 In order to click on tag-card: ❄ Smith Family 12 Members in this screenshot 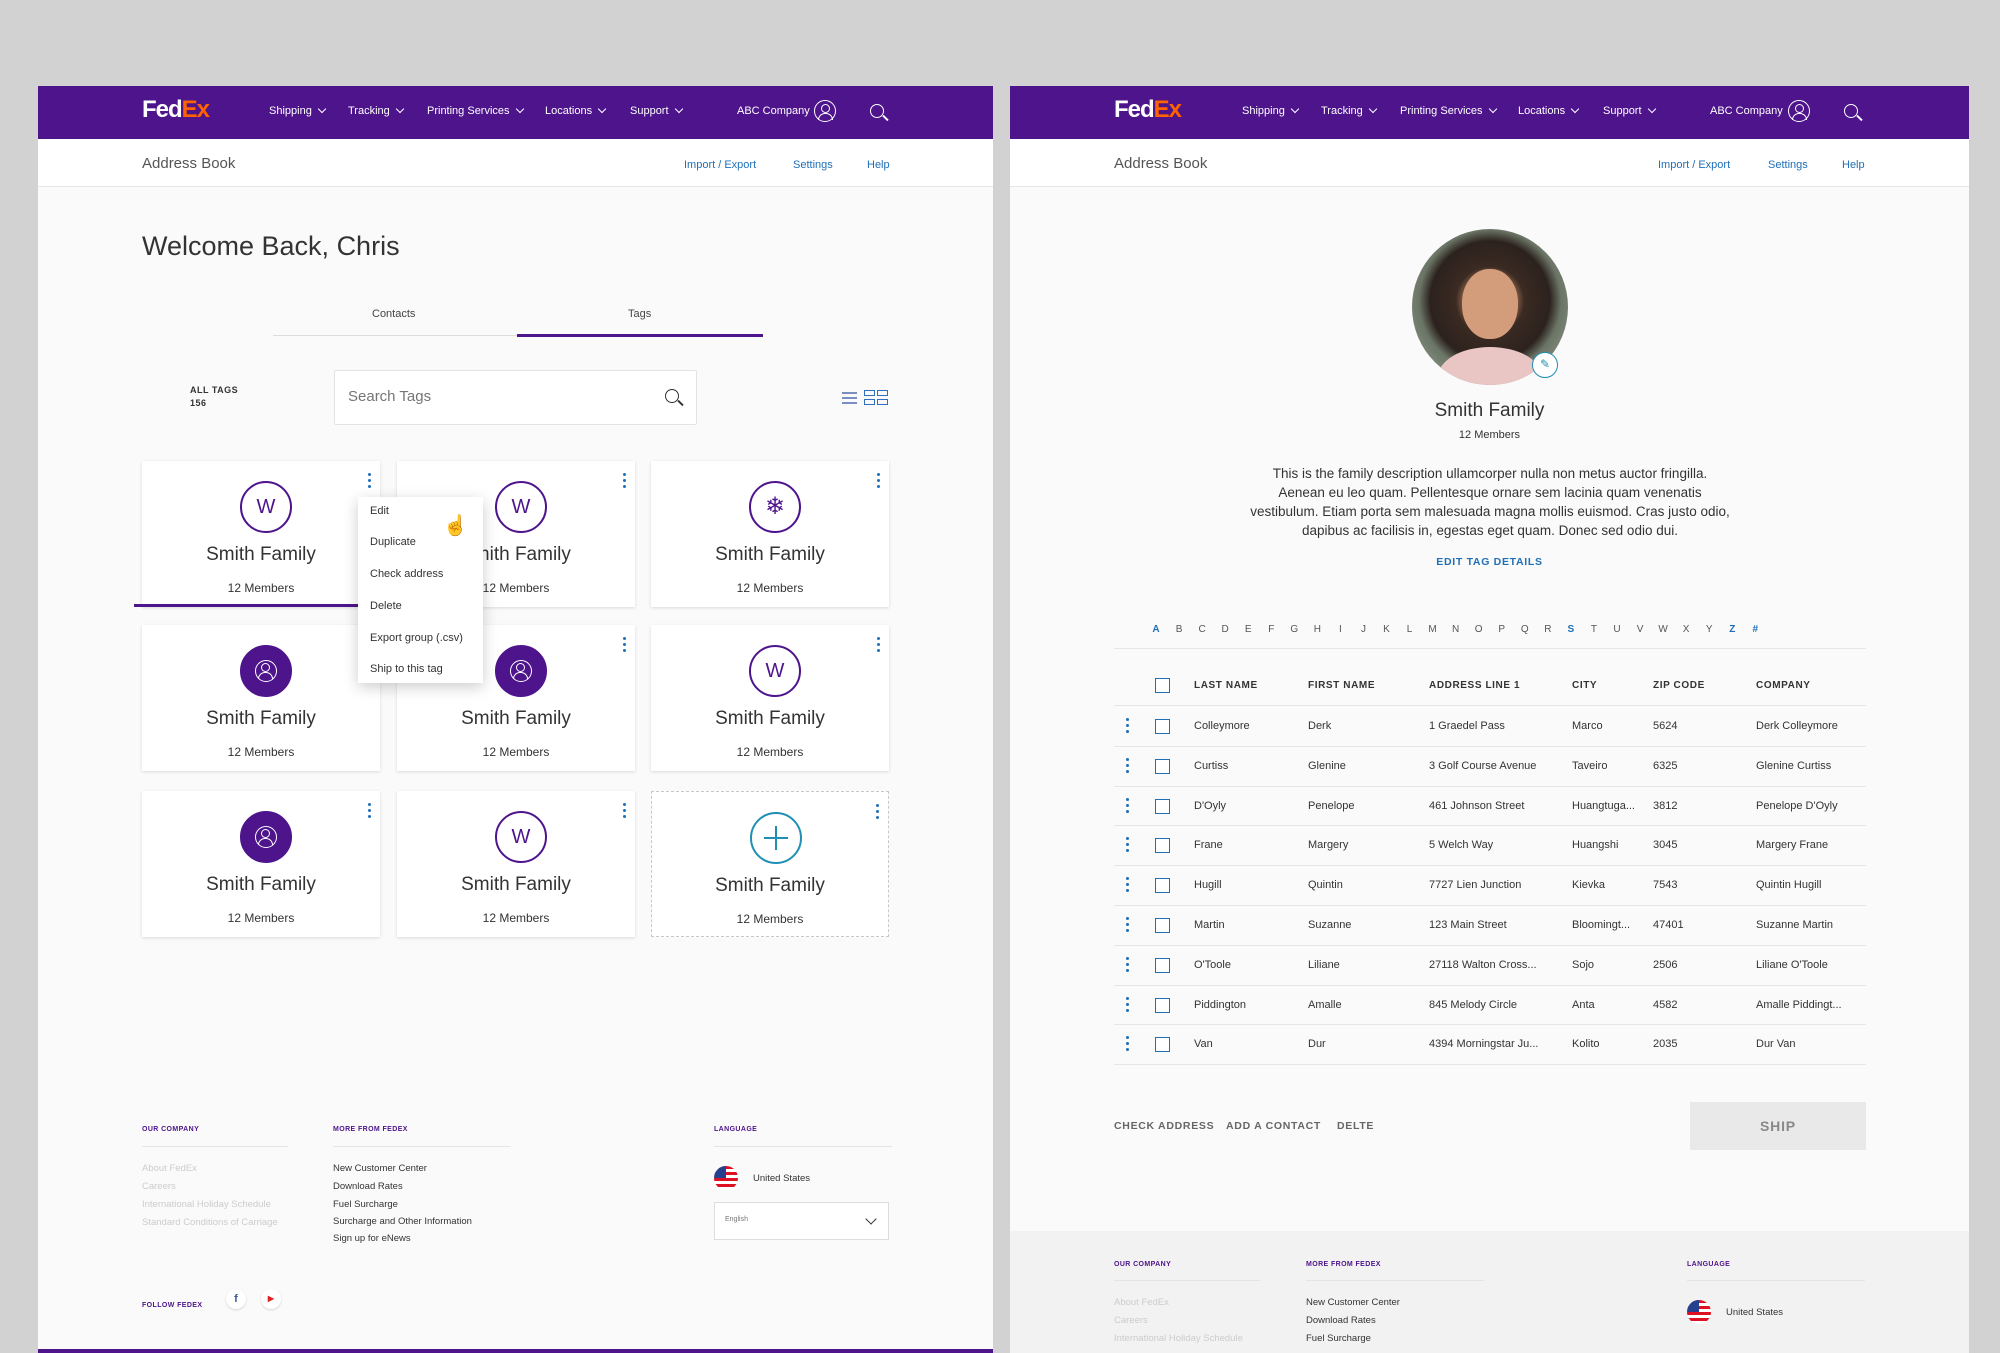, I will do `click(770, 534)`.